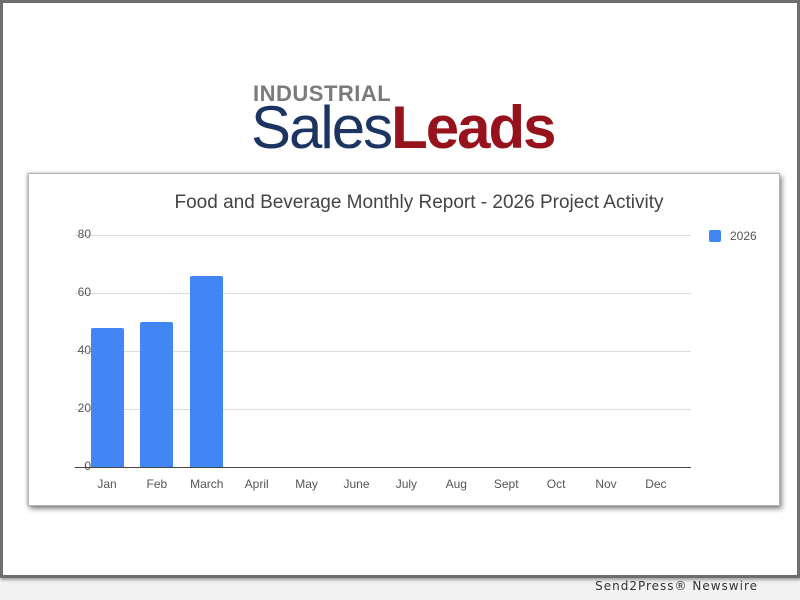 The image size is (800, 600). I want to click on x-tick-label: Nov, so click(606, 484).